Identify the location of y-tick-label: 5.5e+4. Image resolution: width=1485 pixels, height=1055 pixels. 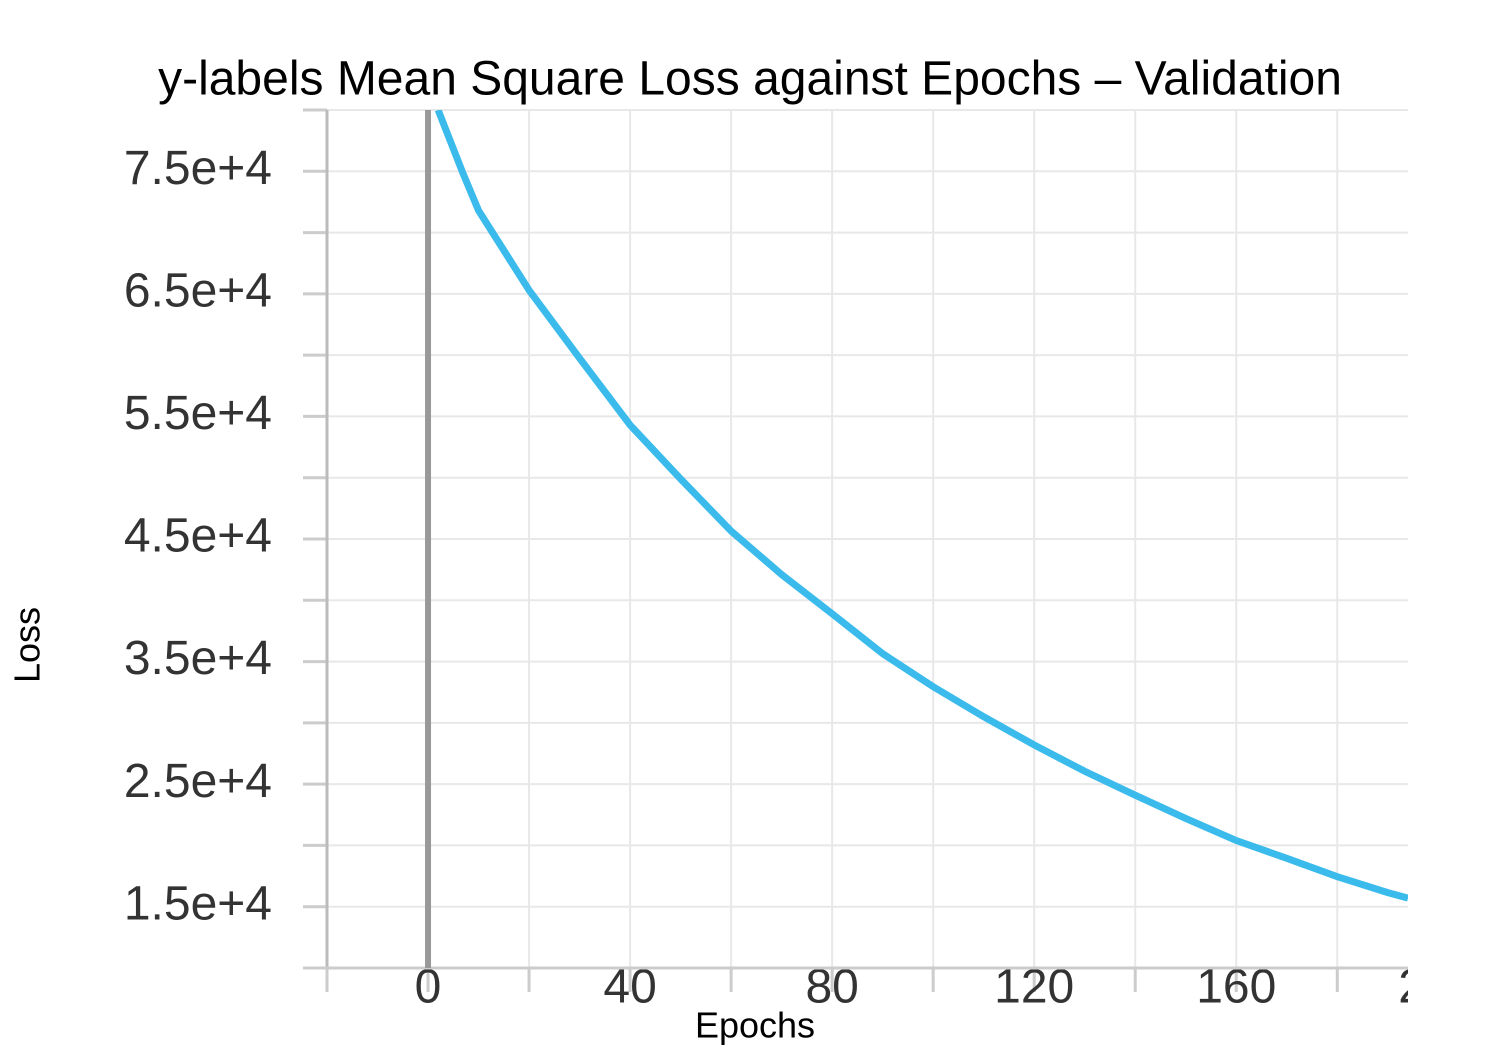
(198, 413).